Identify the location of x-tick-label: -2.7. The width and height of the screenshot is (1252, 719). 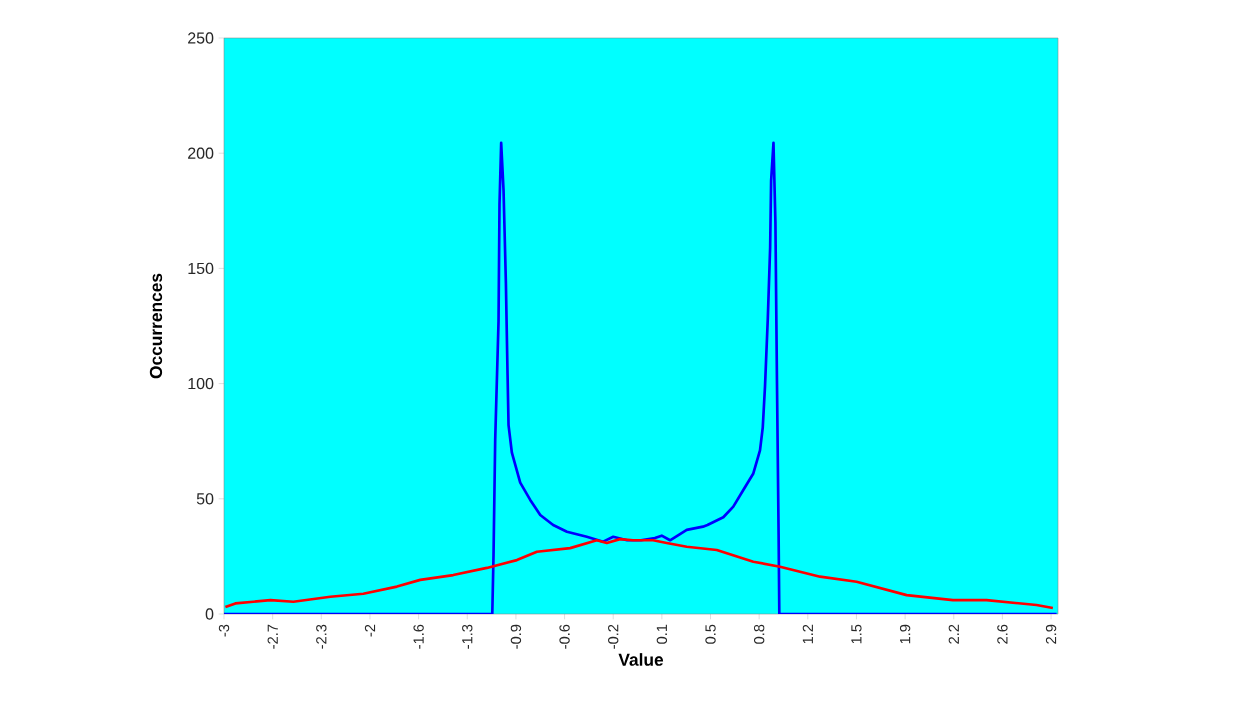
(272, 636).